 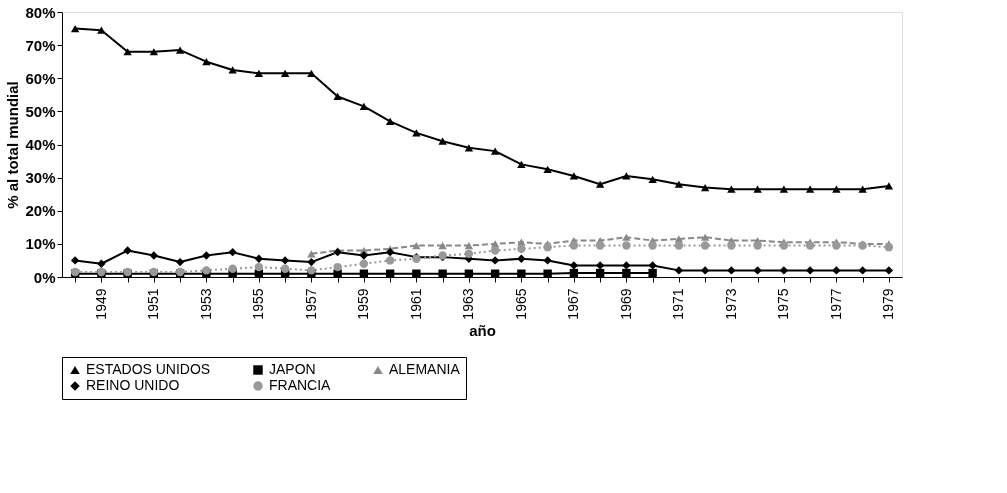 What do you see at coordinates (205, 304) in the screenshot?
I see `x-tick-label: 1953` at bounding box center [205, 304].